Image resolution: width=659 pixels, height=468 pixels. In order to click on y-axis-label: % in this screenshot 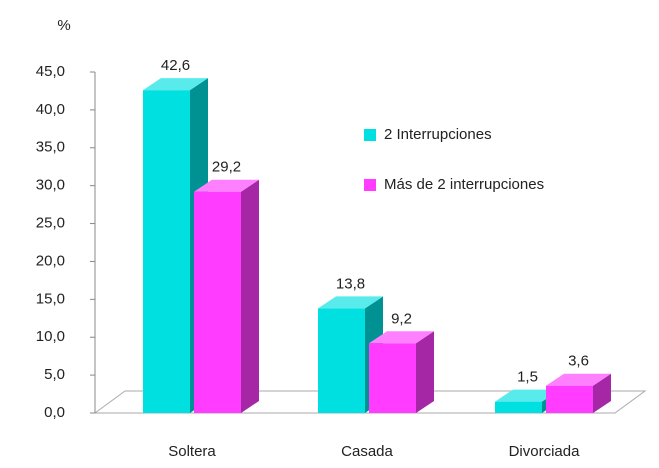, I will do `click(63, 25)`.